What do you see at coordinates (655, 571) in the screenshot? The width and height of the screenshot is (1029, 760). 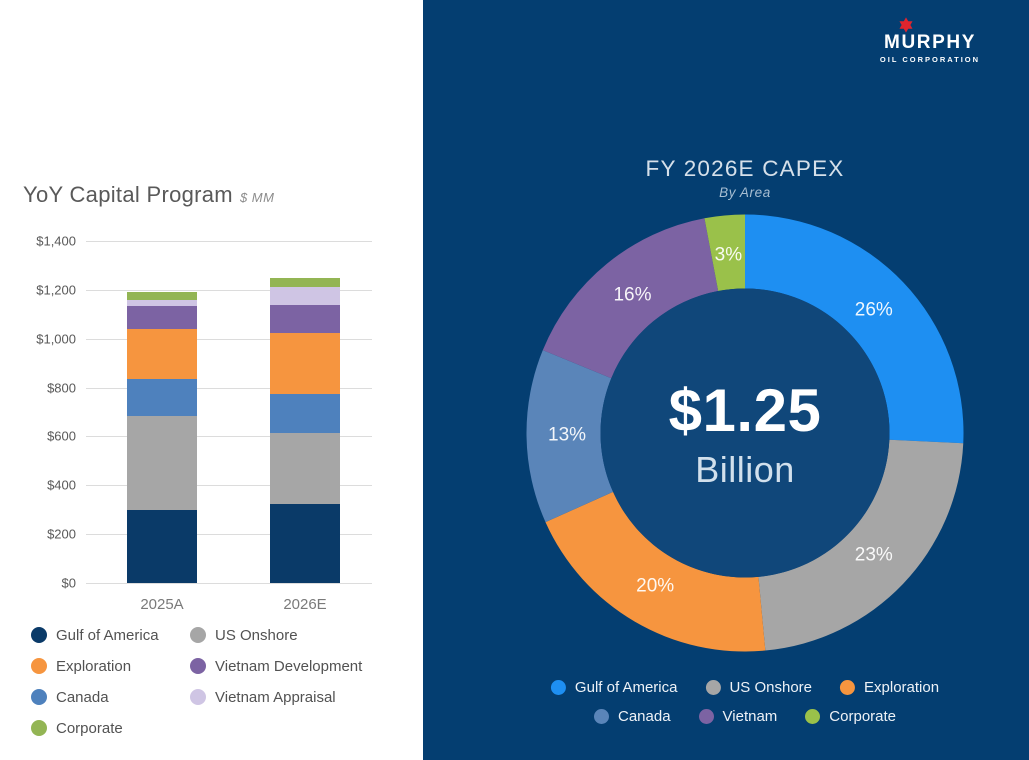 I see `donut-segment-exploration` at bounding box center [655, 571].